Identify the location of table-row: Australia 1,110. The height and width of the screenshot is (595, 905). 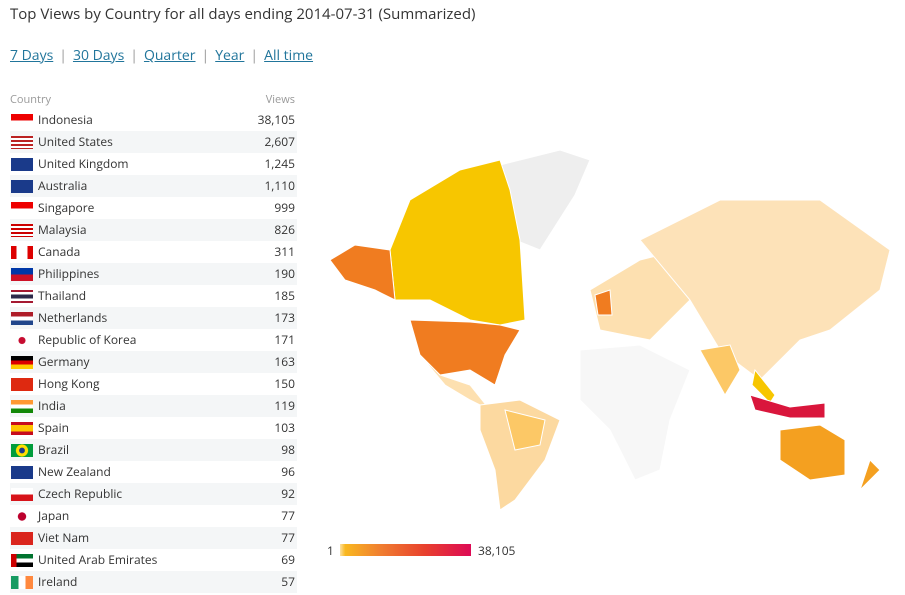
(153, 186).